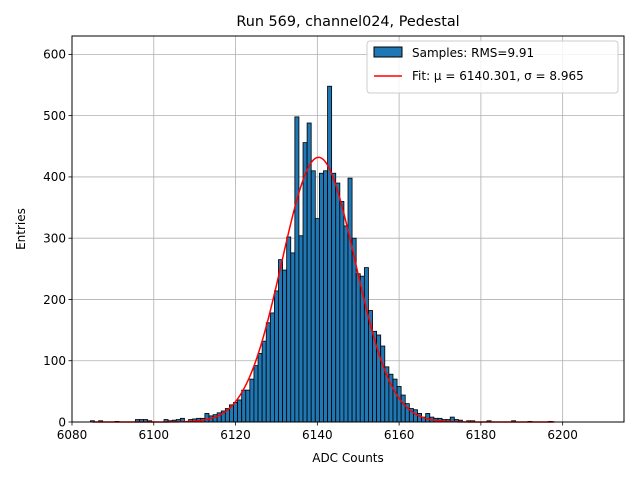 This screenshot has width=640, height=480. I want to click on y-axis-ticks: 0 100 200 300 400 500 600, so click(57, 238).